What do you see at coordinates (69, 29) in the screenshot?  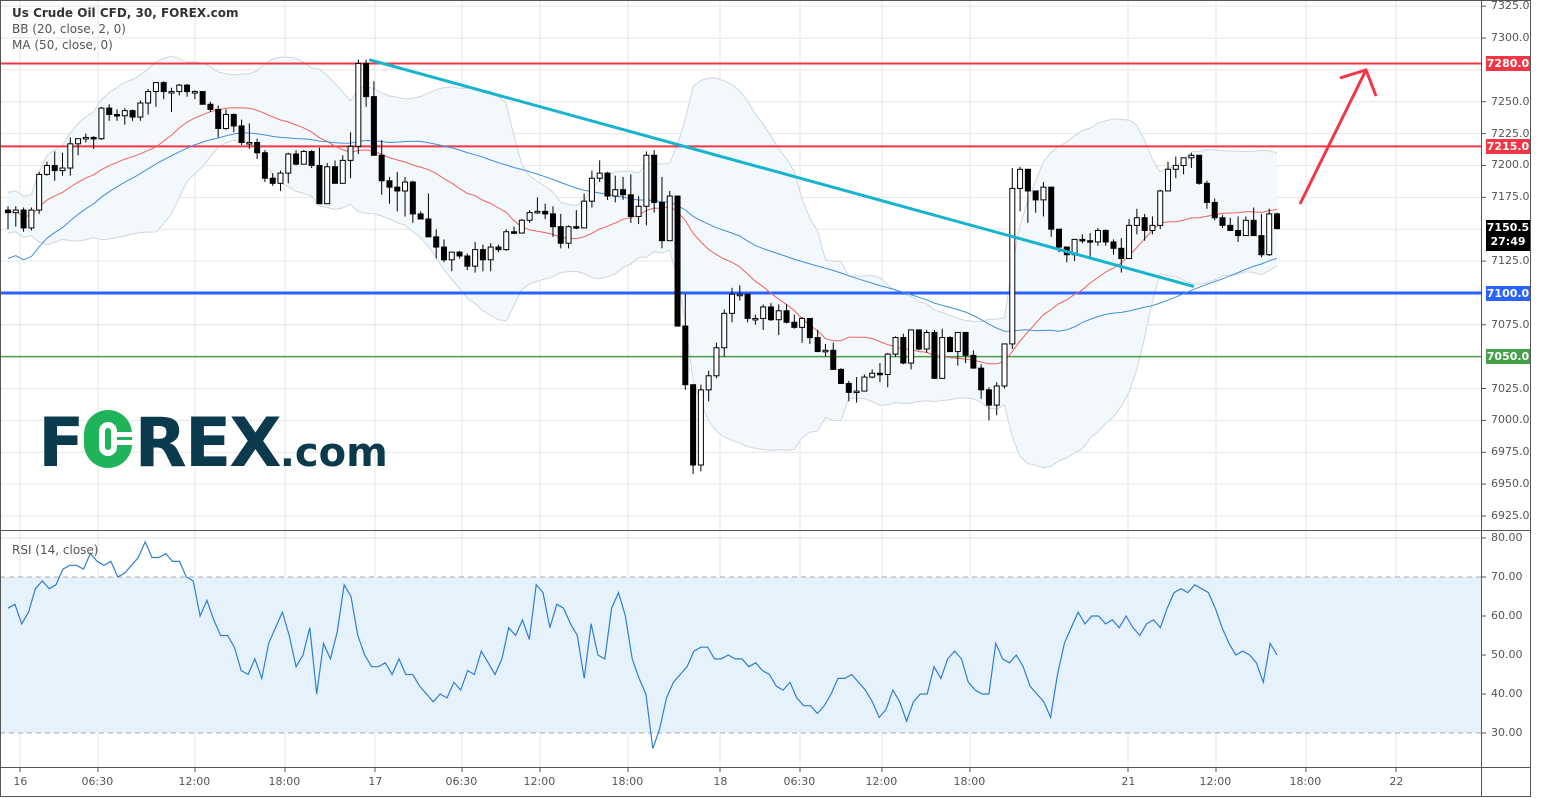 I see `indicator-bb-label: BB (20, close, 2, 0)` at bounding box center [69, 29].